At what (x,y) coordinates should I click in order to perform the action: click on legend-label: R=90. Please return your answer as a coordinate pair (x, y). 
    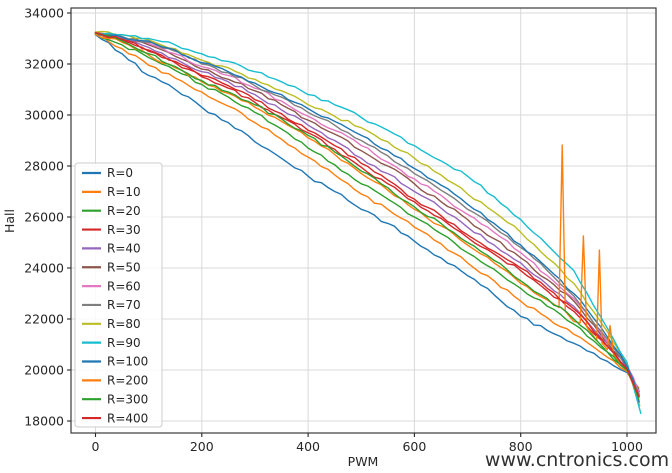
    Looking at the image, I should click on (124, 343).